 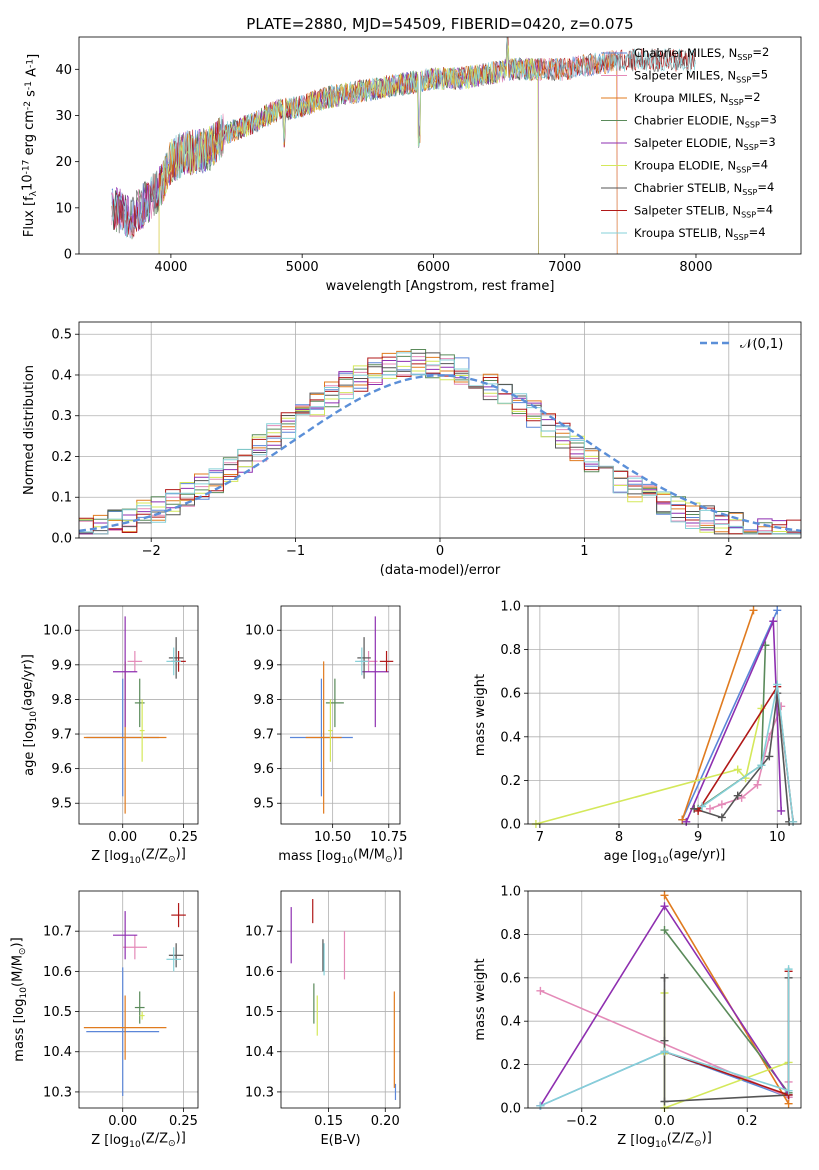 I want to click on normal-curve, so click(x=440, y=453).